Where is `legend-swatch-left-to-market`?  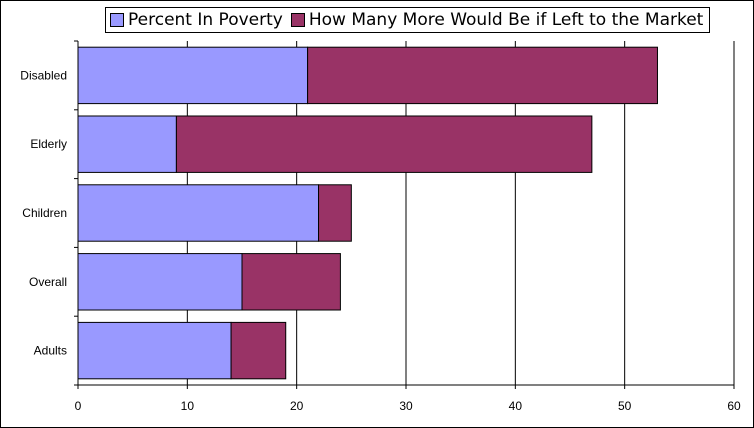 legend-swatch-left-to-market is located at coordinates (297, 20).